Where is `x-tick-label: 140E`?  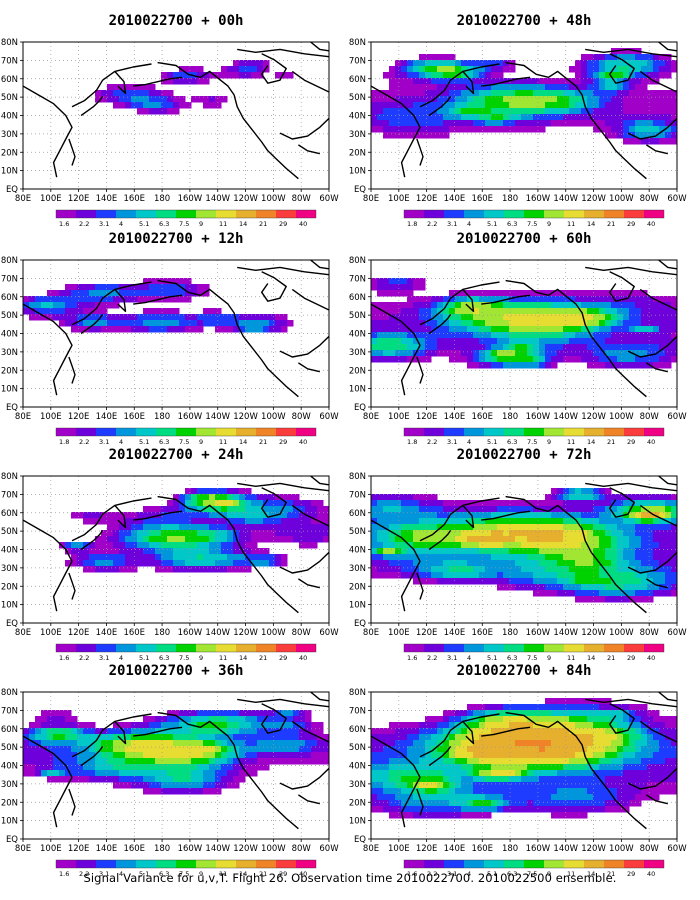
x-tick-label: 140E is located at coordinates (107, 199).